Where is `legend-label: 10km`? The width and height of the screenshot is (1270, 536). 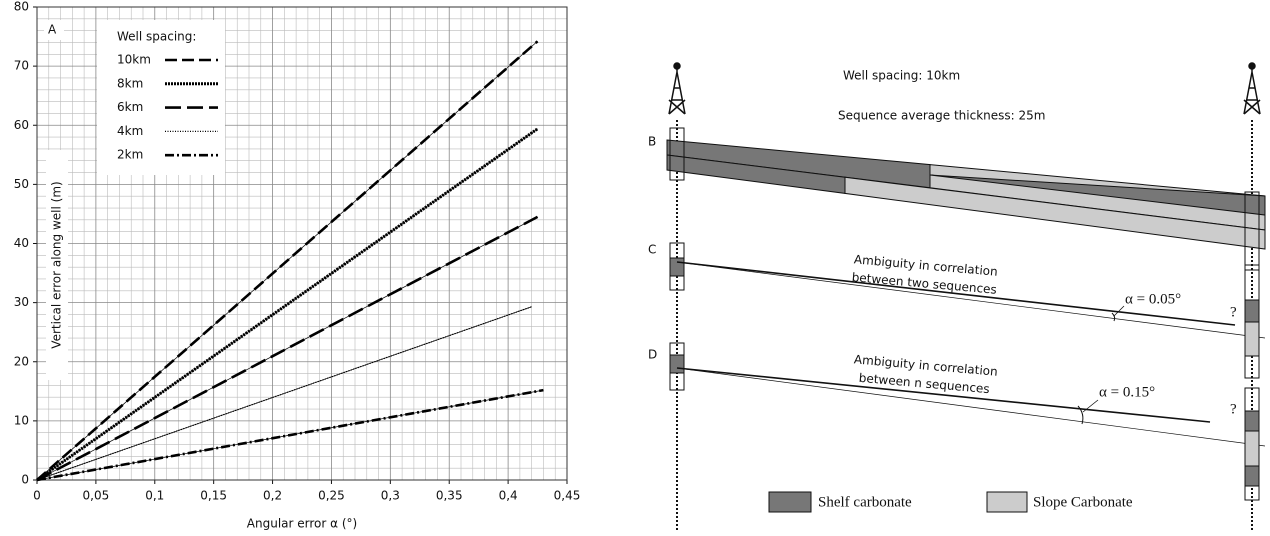 legend-label: 10km is located at coordinates (134, 60).